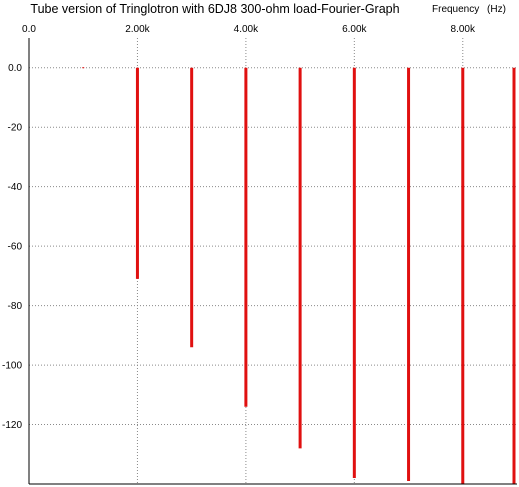 Image resolution: width=519 pixels, height=487 pixels. What do you see at coordinates (354, 29) in the screenshot?
I see `x-tick-label: 6.00k` at bounding box center [354, 29].